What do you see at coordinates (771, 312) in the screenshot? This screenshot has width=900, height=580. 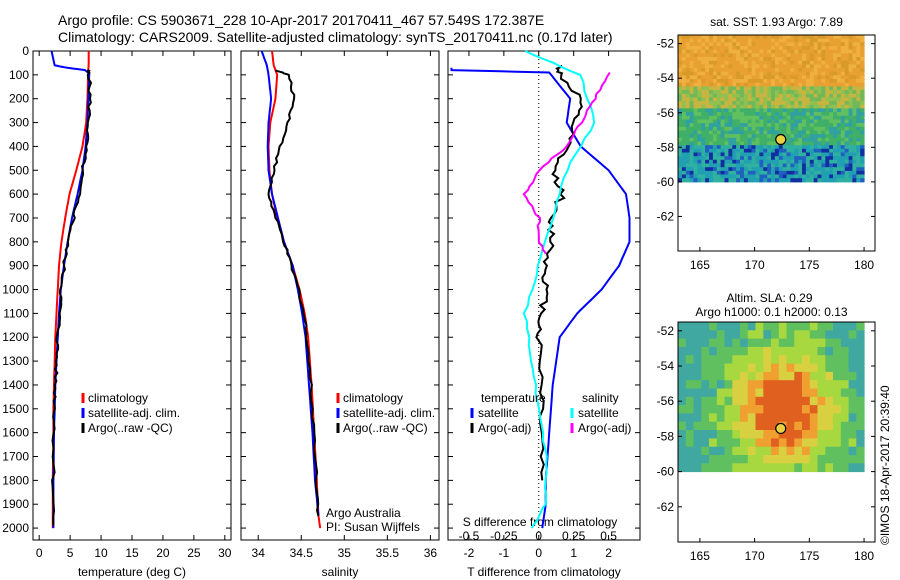 I see `map-subtitle: Argo h1000: 0.1 h2000: 0.13` at bounding box center [771, 312].